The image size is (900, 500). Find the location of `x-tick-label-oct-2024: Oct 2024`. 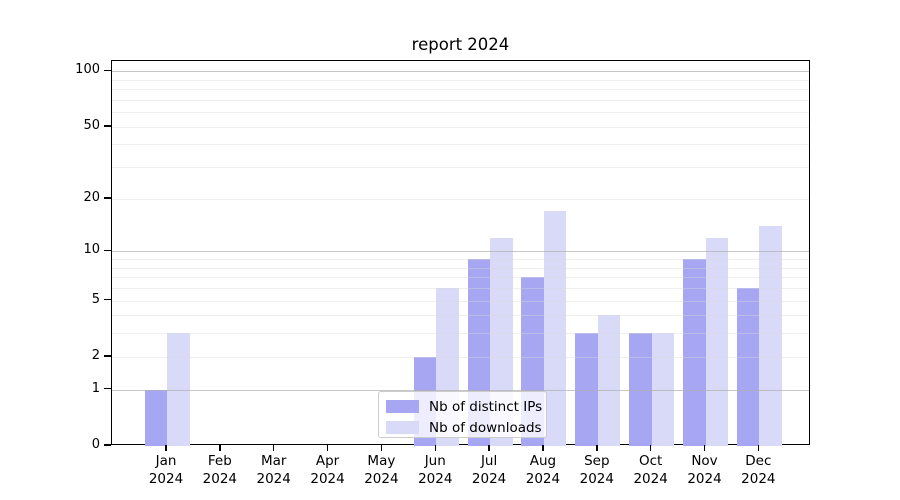

x-tick-label-oct-2024: Oct 2024 is located at coordinates (650, 470).